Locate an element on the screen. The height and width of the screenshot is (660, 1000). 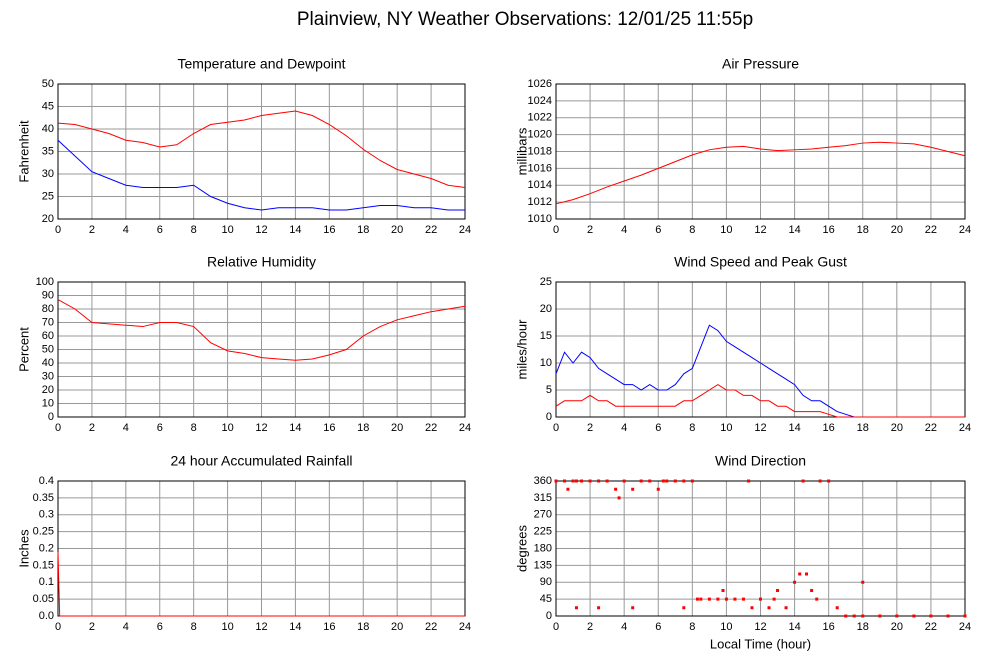
y-tick-label: 10 is located at coordinates (546, 363).